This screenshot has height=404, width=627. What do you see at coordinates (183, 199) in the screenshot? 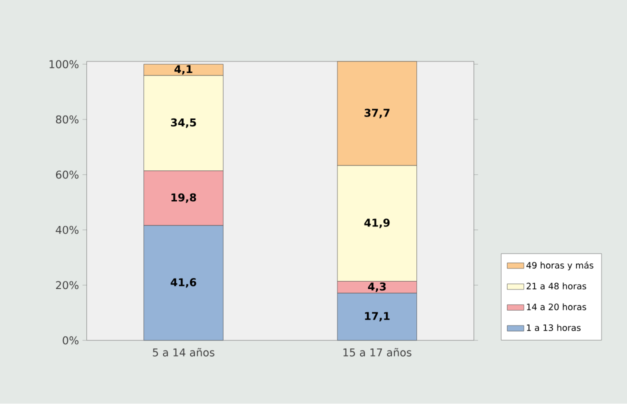
I see `data-label: 19,8` at bounding box center [183, 199].